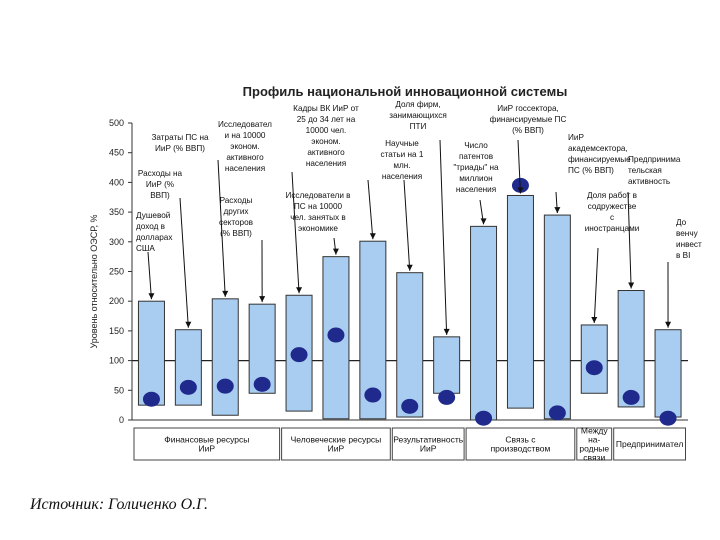 Image resolution: width=720 pixels, height=540 pixels. What do you see at coordinates (236, 200) in the screenshot?
I see `bar-annotation-line: Расходы` at bounding box center [236, 200].